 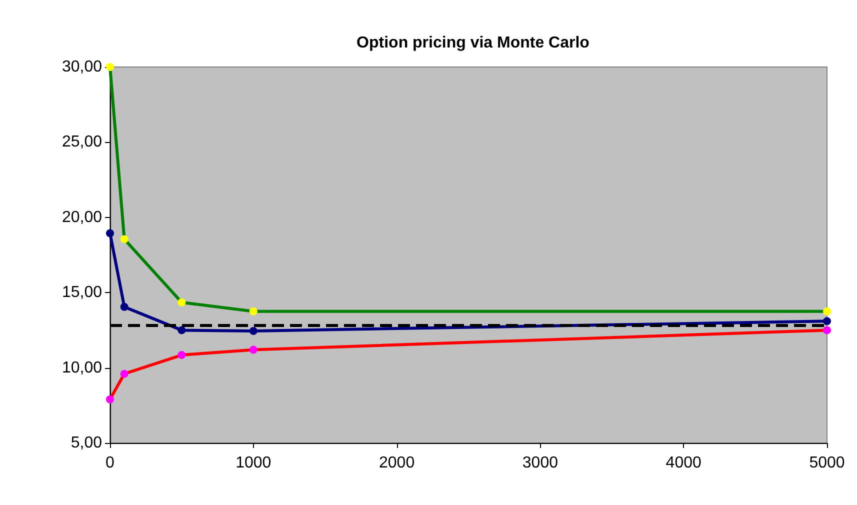 I want to click on chart-title: Option pricing via Monte Carlo, so click(x=473, y=43).